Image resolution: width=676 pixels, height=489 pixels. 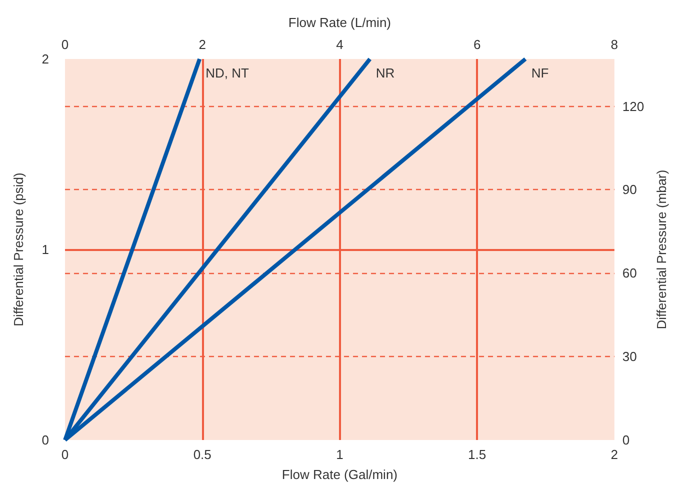 I want to click on x2-tick-label: 6, so click(x=477, y=44).